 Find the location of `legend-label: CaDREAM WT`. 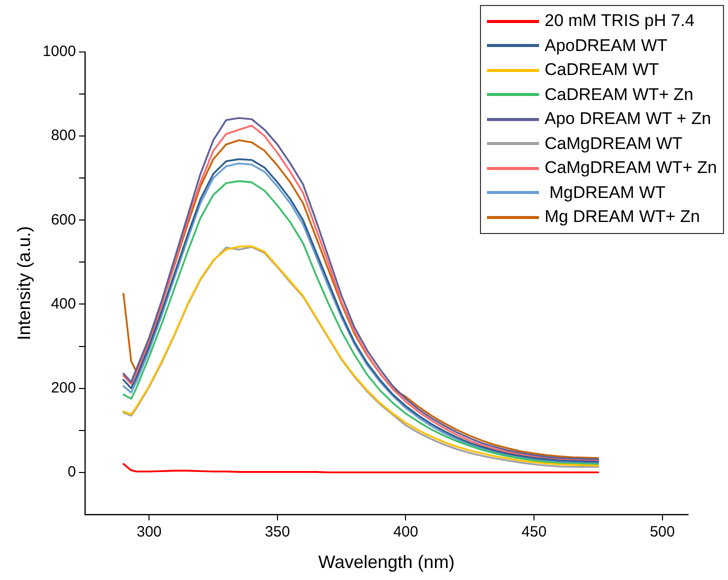

legend-label: CaDREAM WT is located at coordinates (601, 70).